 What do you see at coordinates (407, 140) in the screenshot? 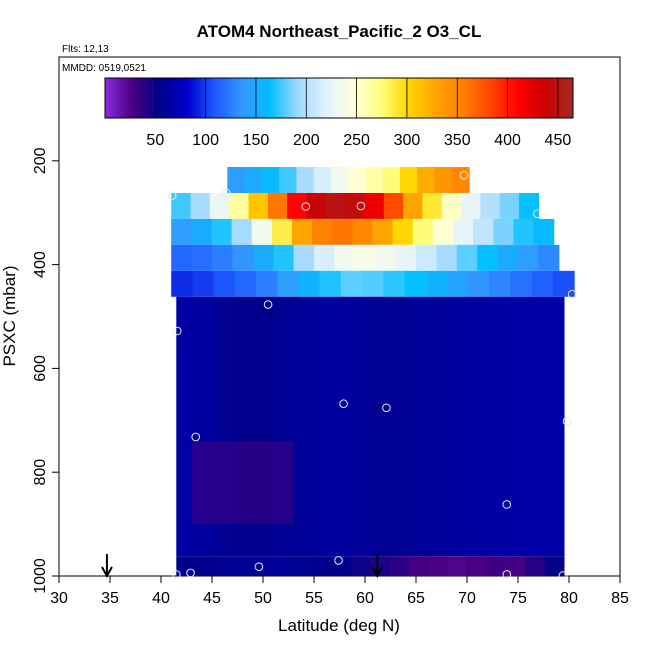
I see `colorbar-tick-label: 300` at bounding box center [407, 140].